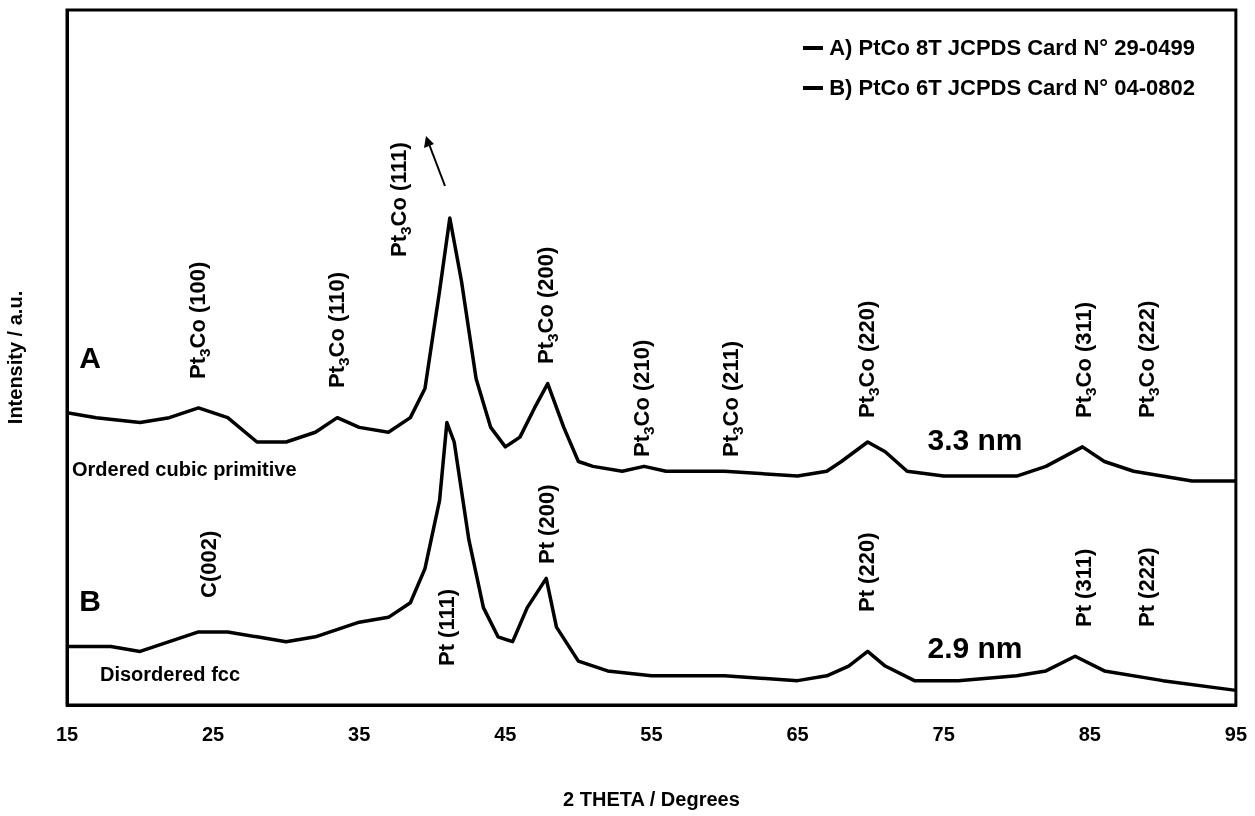  What do you see at coordinates (943, 733) in the screenshot?
I see `x-tick-label: 75` at bounding box center [943, 733].